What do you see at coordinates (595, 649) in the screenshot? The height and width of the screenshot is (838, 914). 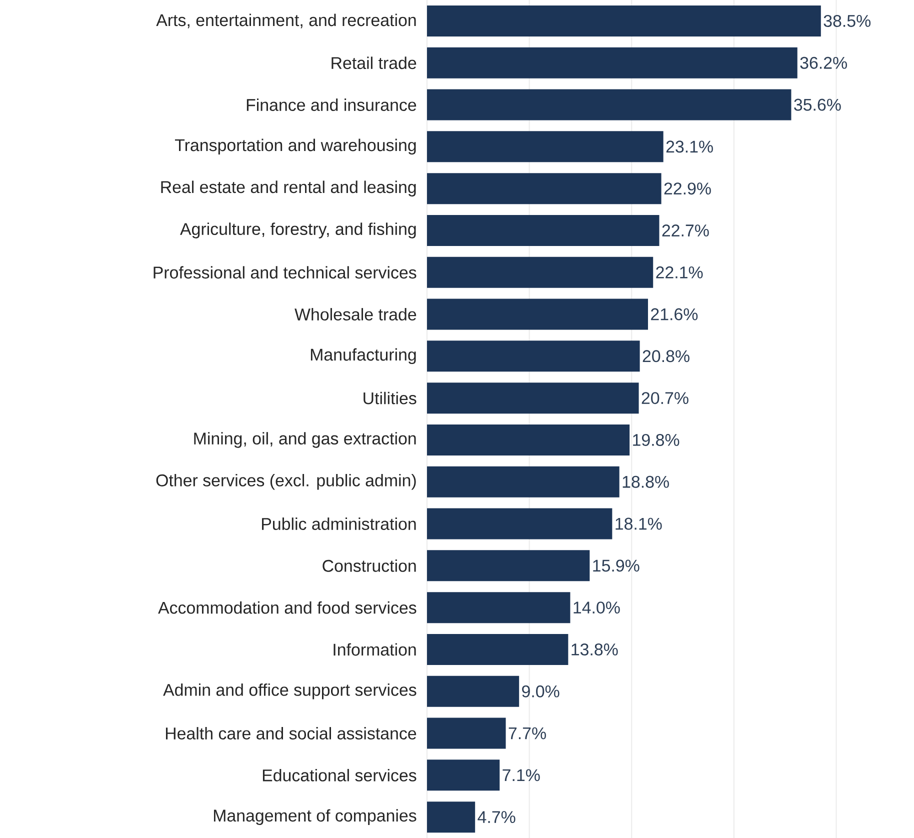 I see `data-label: 13.8%` at bounding box center [595, 649].